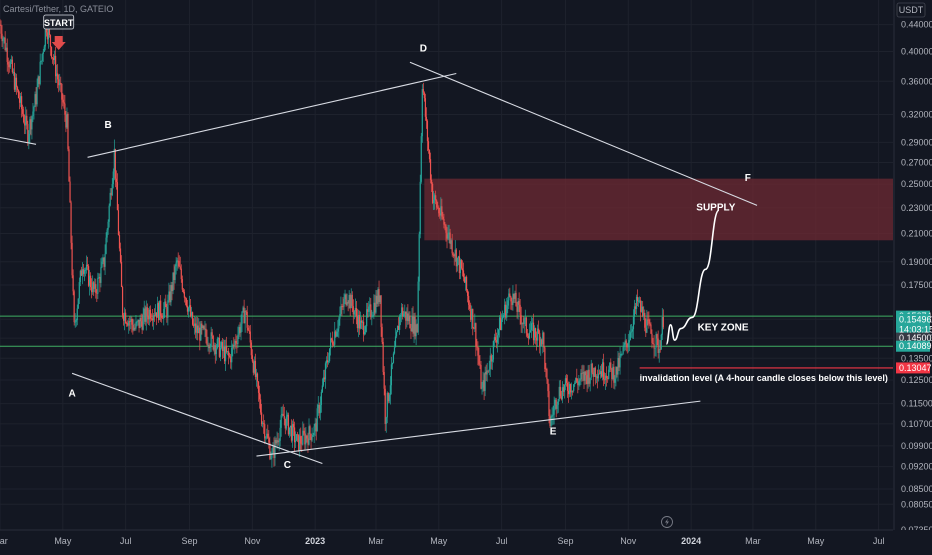  What do you see at coordinates (63, 541) in the screenshot?
I see `x-tick-label: May` at bounding box center [63, 541].